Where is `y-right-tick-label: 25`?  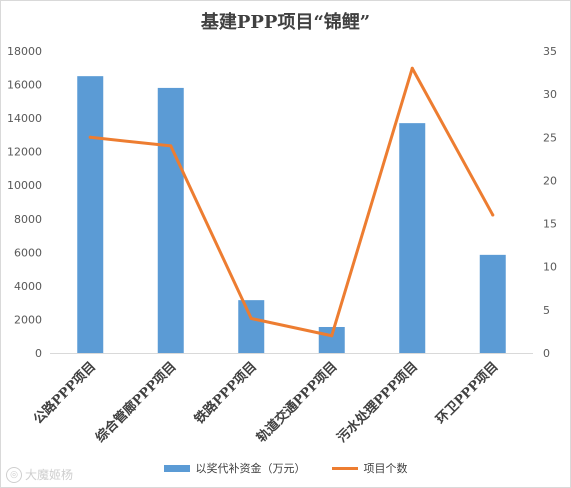
y-right-tick-label: 25 is located at coordinates (550, 137).